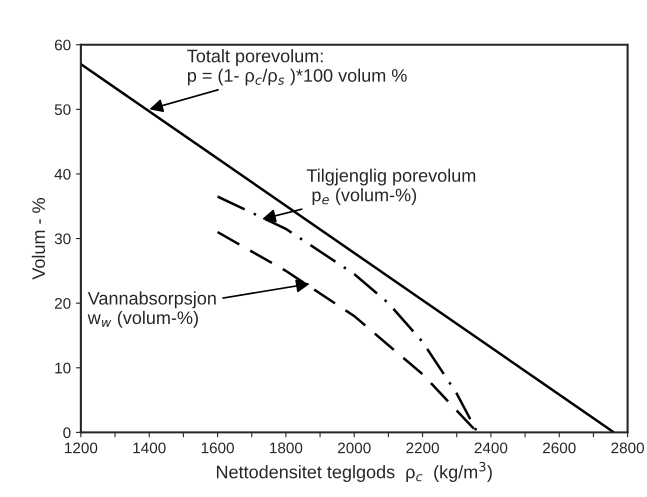 Image resolution: width=647 pixels, height=497 pixels. What do you see at coordinates (63, 368) in the screenshot?
I see `y-tick-label: 10` at bounding box center [63, 368].